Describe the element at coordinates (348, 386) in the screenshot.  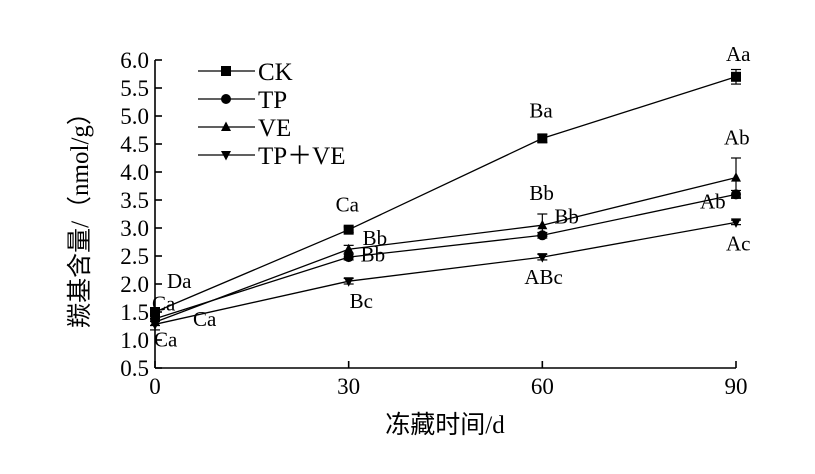
I see `x-tick-label: 30` at that location.